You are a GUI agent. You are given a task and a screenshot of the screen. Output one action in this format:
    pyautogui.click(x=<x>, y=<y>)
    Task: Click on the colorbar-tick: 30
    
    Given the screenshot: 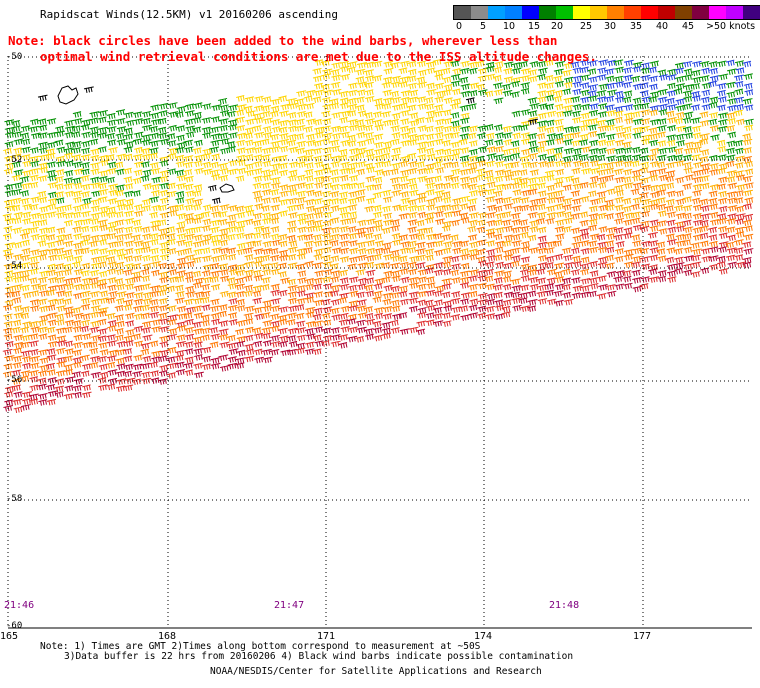 What is the action you would take?
    pyautogui.click(x=610, y=26)
    